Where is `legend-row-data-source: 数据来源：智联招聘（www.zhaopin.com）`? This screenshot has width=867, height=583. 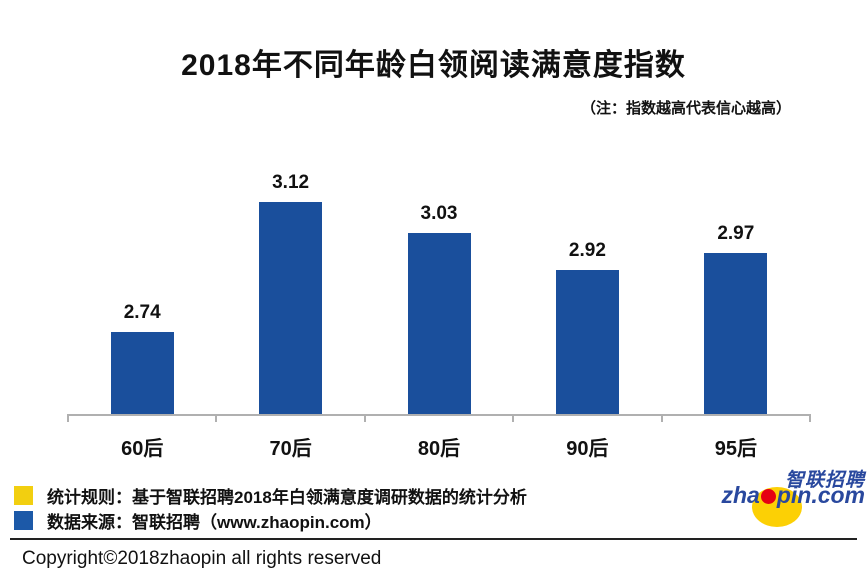
legend-row-data-source: 数据来源：智联招聘（www.zhaopin.com） is located at coordinates (270, 521).